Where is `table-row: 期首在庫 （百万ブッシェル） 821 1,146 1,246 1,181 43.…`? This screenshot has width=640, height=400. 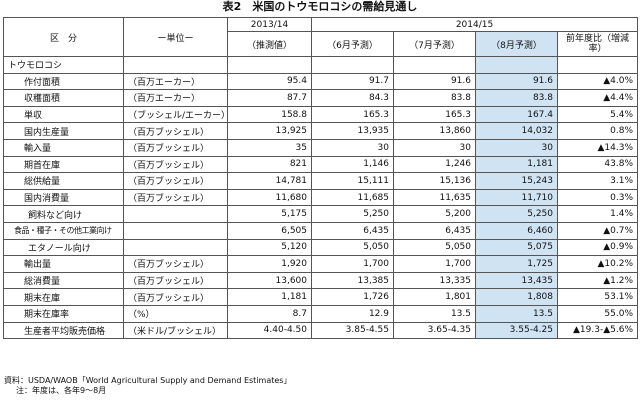 table-row: 期首在庫 （百万ブッシェル） 821 1,146 1,246 1,181 43.… is located at coordinates (321, 164).